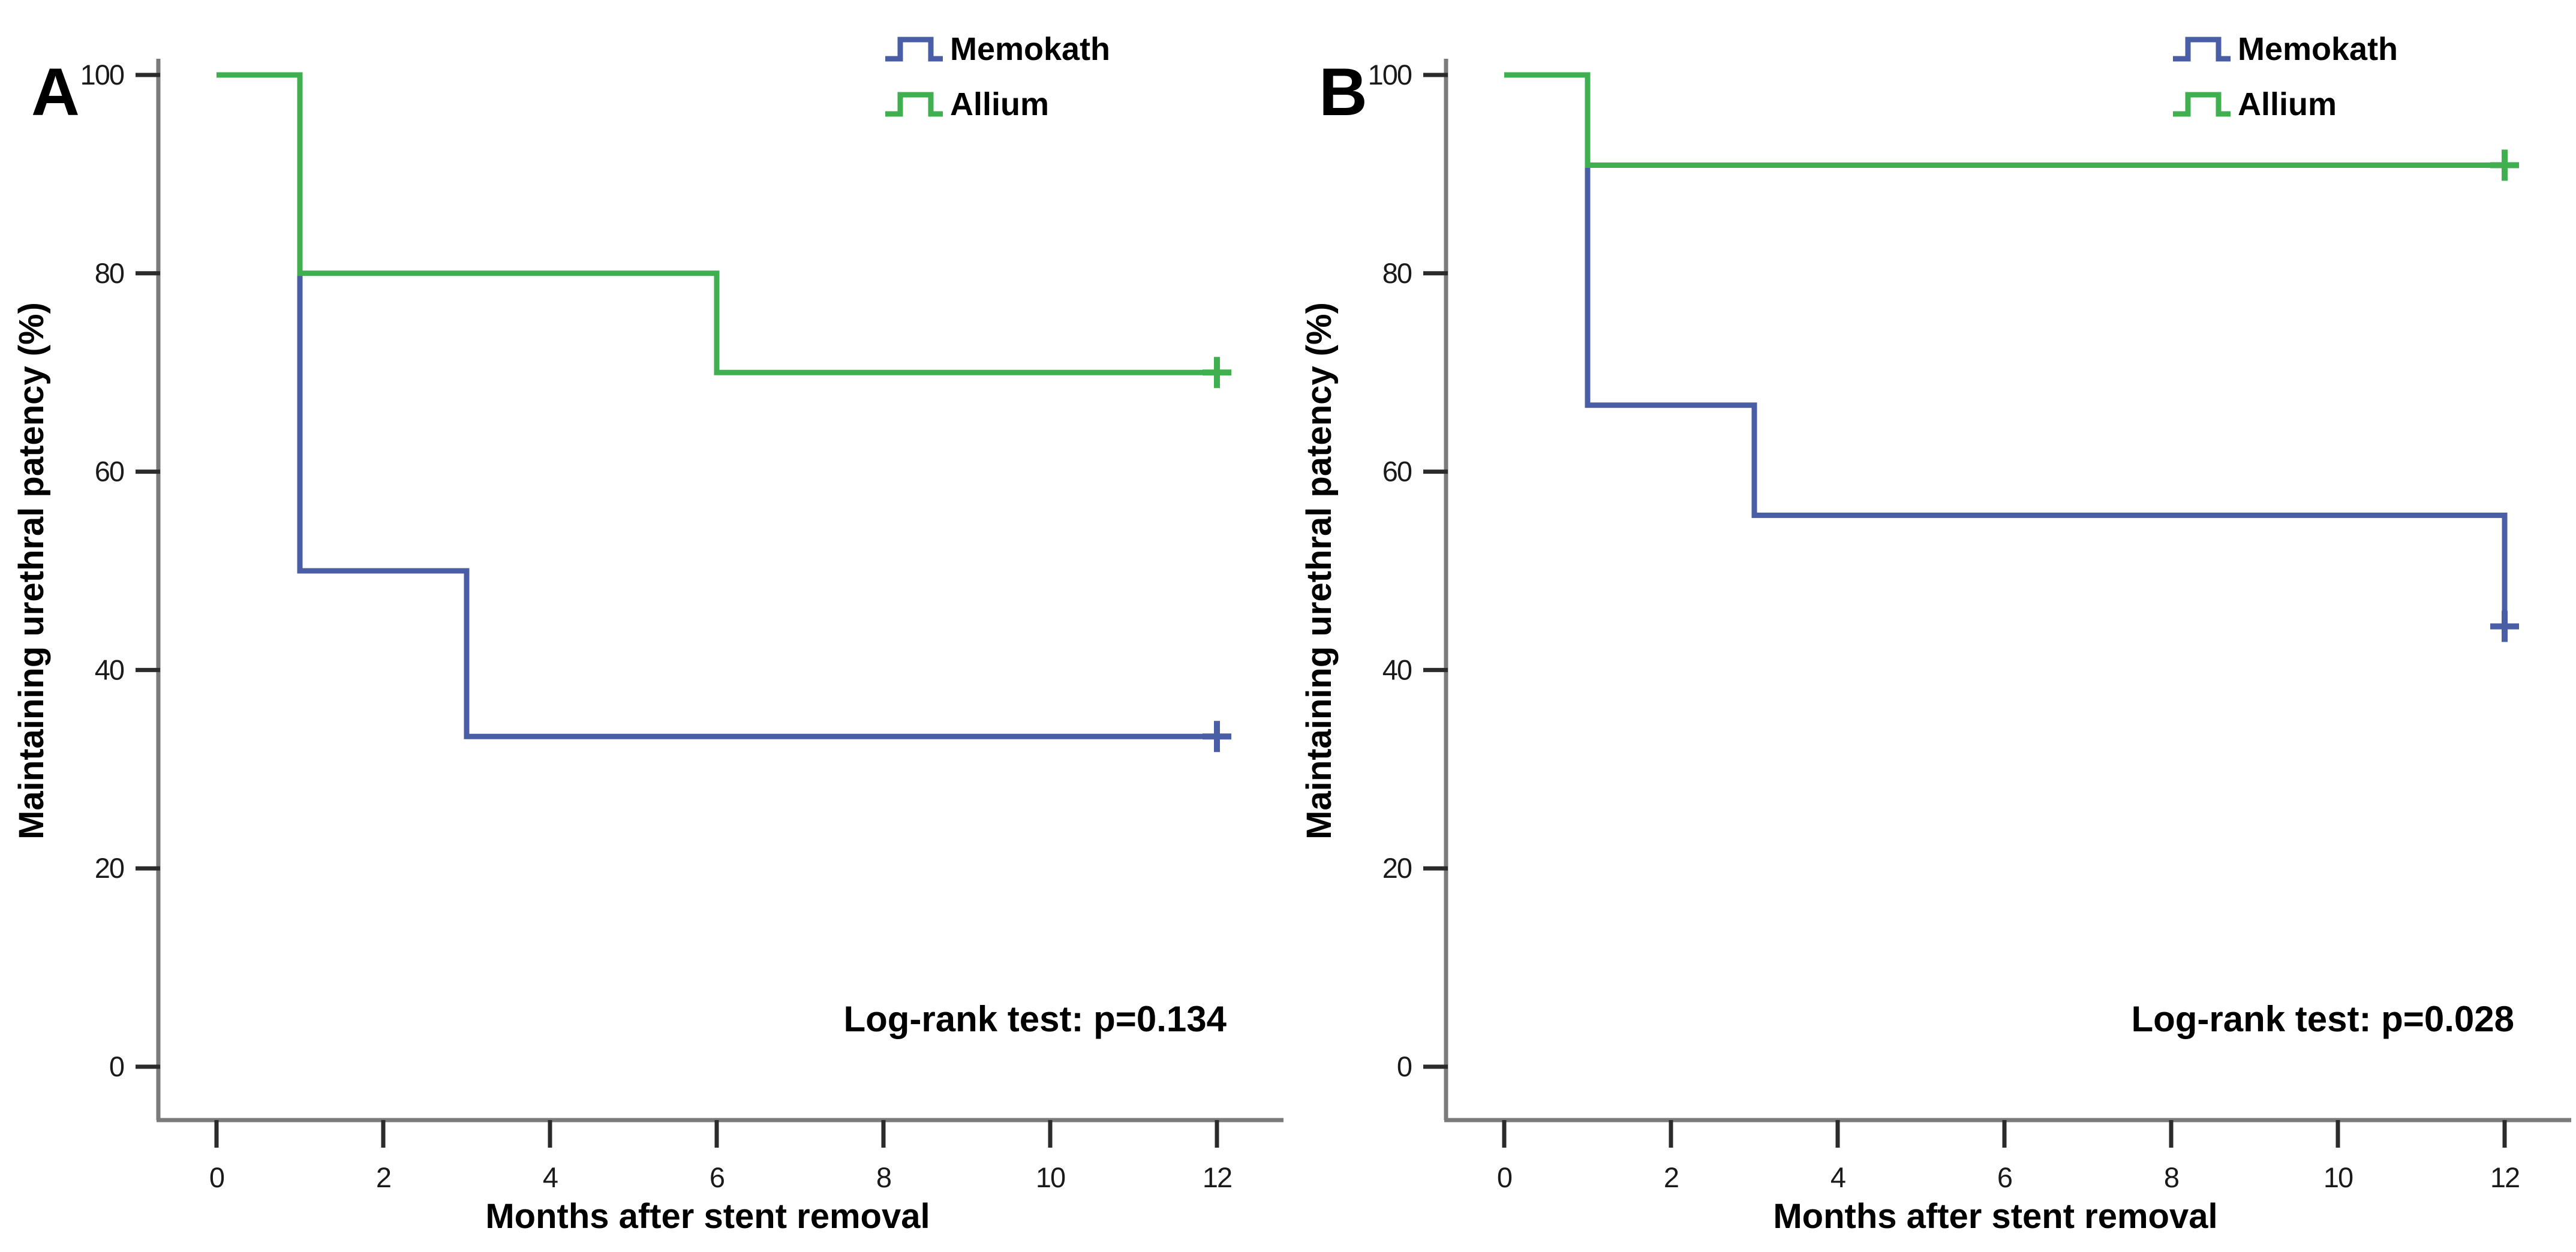 The image size is (2576, 1252). I want to click on panel-letter-a: A, so click(56, 92).